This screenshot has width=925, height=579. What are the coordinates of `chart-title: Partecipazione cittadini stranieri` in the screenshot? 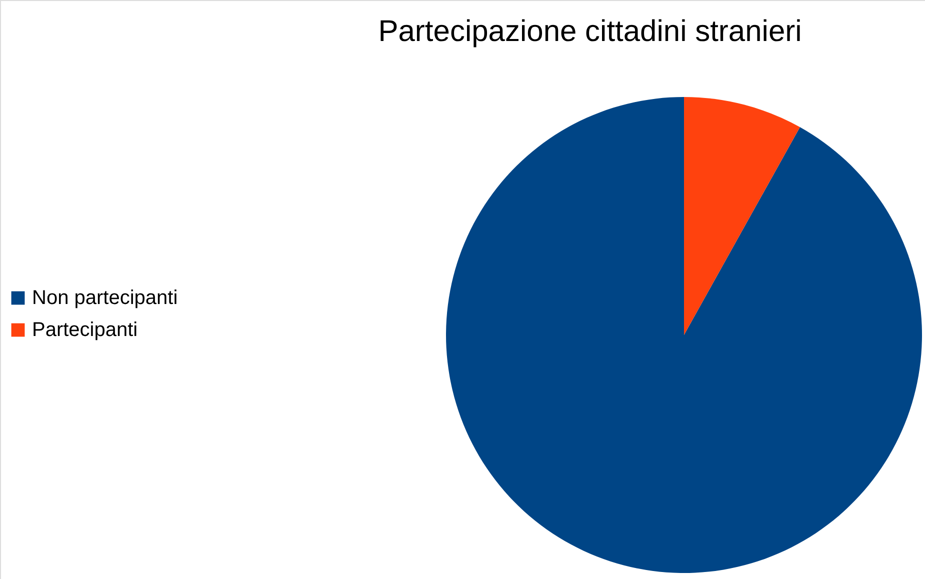 It's located at (590, 31).